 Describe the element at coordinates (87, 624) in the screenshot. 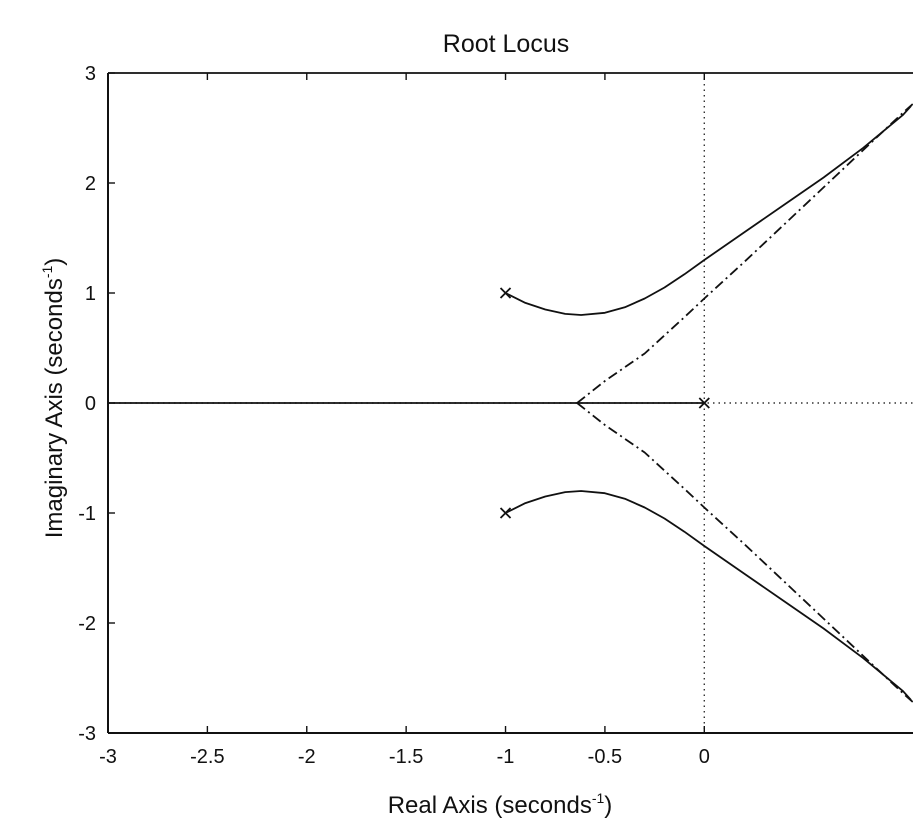

I see `y-tick-label: -2` at that location.